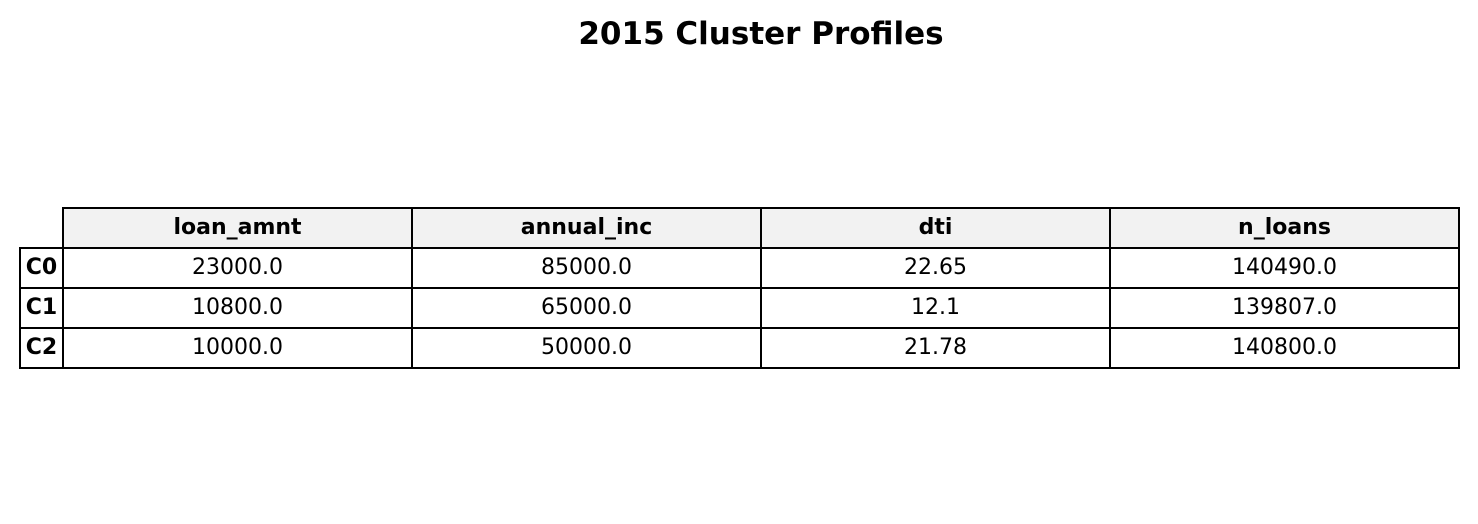  What do you see at coordinates (41, 228) in the screenshot?
I see `corner-cell` at bounding box center [41, 228].